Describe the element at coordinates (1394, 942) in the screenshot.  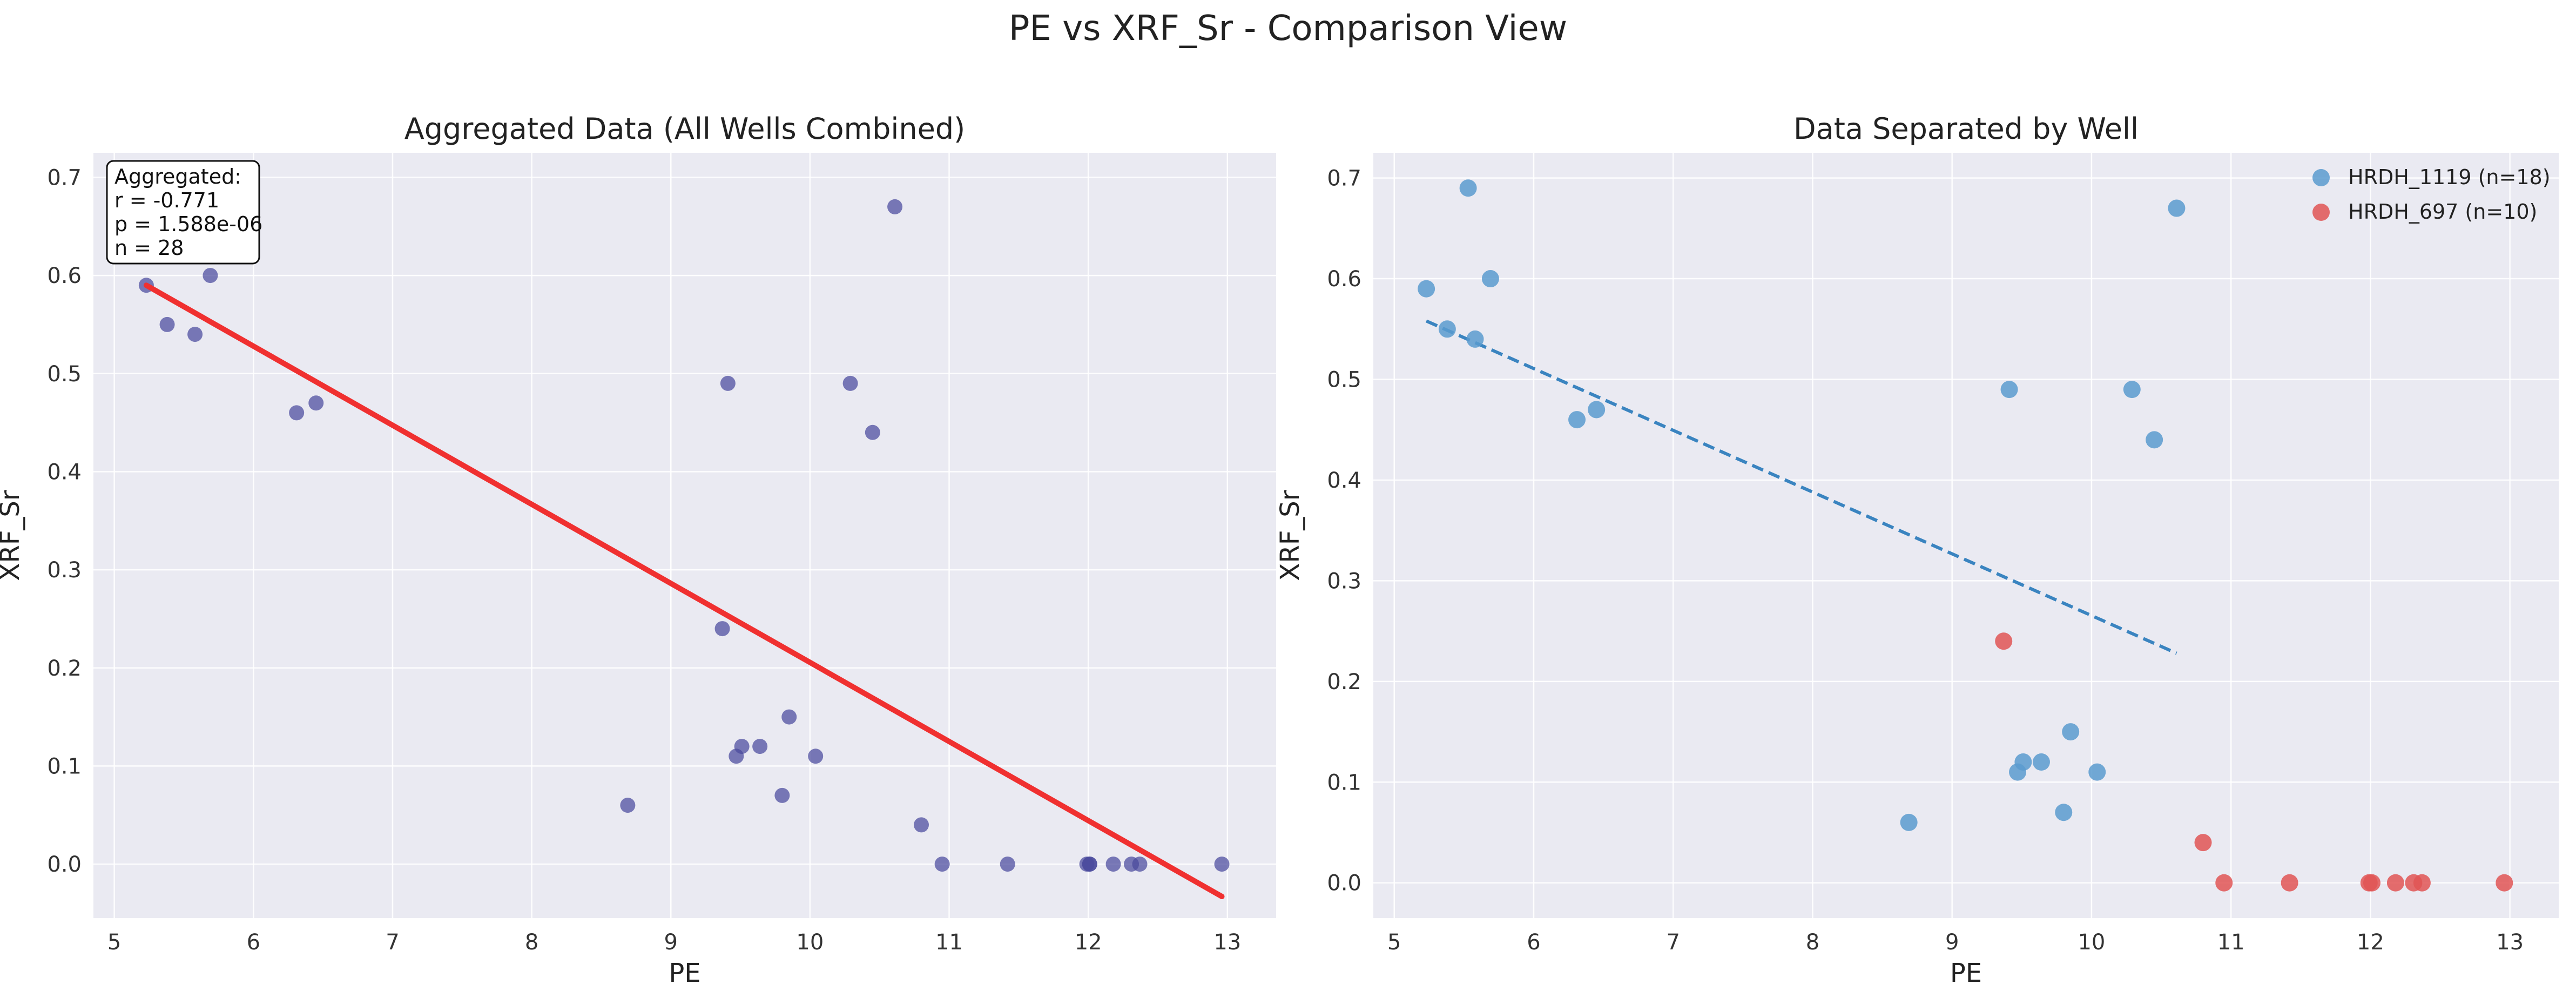
I see `by-well-x-tick-label: 5` at that location.